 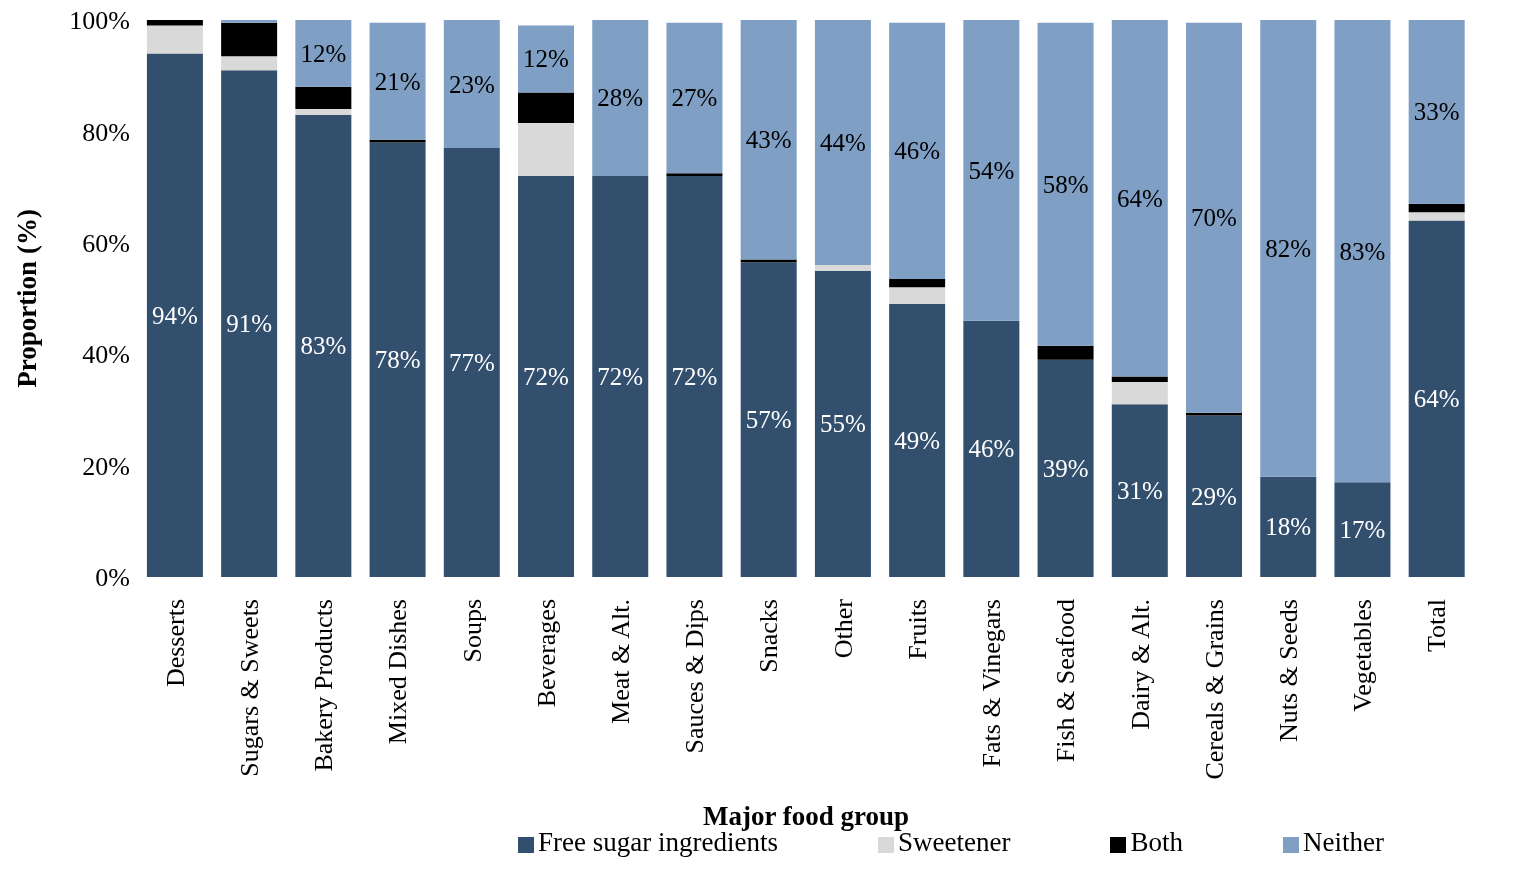 I want to click on data-label: 83%, so click(x=323, y=346).